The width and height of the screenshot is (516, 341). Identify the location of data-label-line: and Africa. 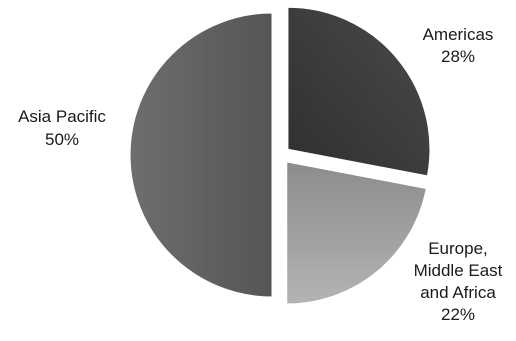
(458, 292).